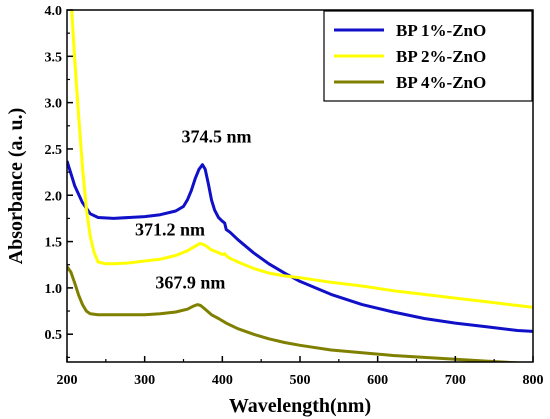  Describe the element at coordinates (67, 380) in the screenshot. I see `x-tick-label: 200` at that location.